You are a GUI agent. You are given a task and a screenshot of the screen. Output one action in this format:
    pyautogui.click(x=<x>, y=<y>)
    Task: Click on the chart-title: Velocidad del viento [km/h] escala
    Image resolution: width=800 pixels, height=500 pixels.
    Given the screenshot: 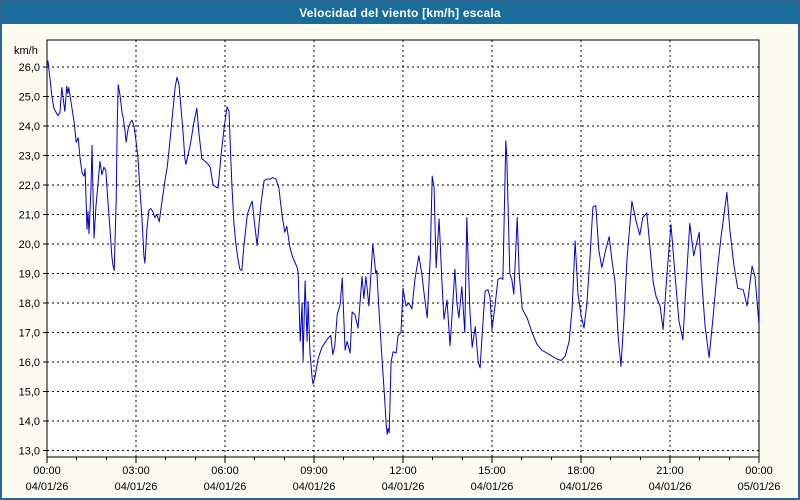 What is the action you would take?
    pyautogui.click(x=400, y=13)
    